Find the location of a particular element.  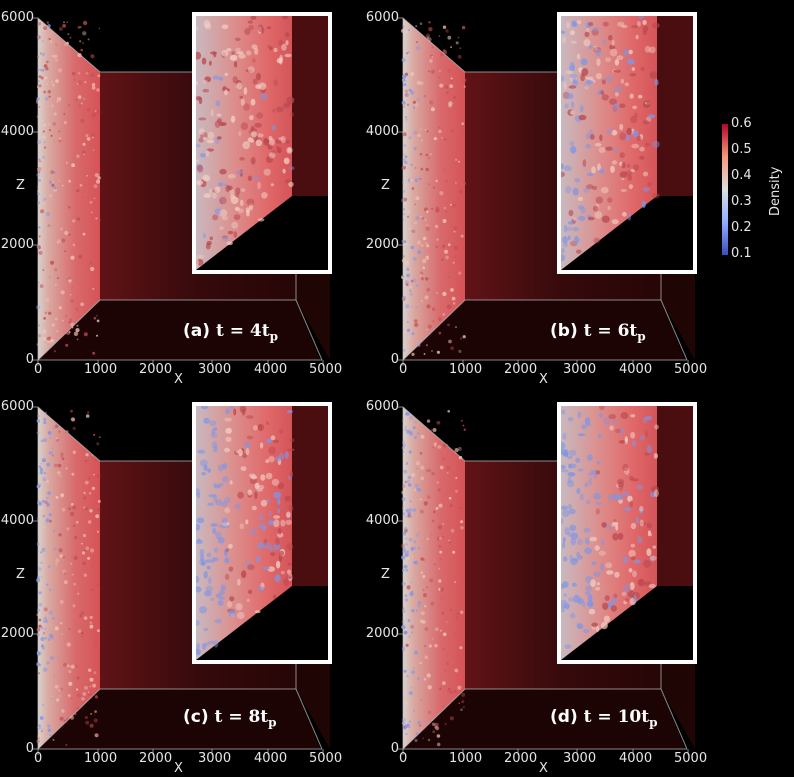

colorbar-tick: 0.6 is located at coordinates (741, 123).